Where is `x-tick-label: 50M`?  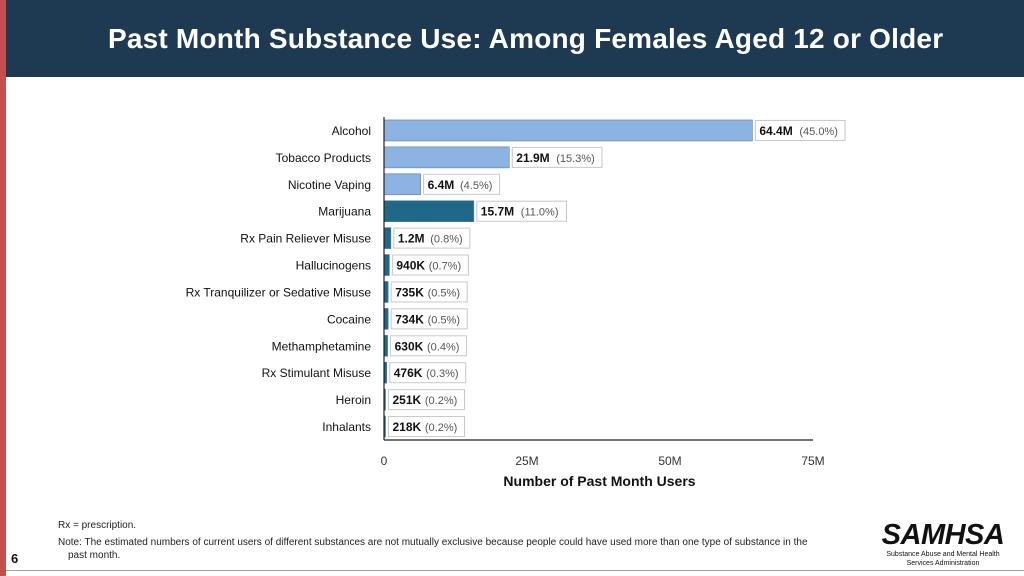
x-tick-label: 50M is located at coordinates (669, 461).